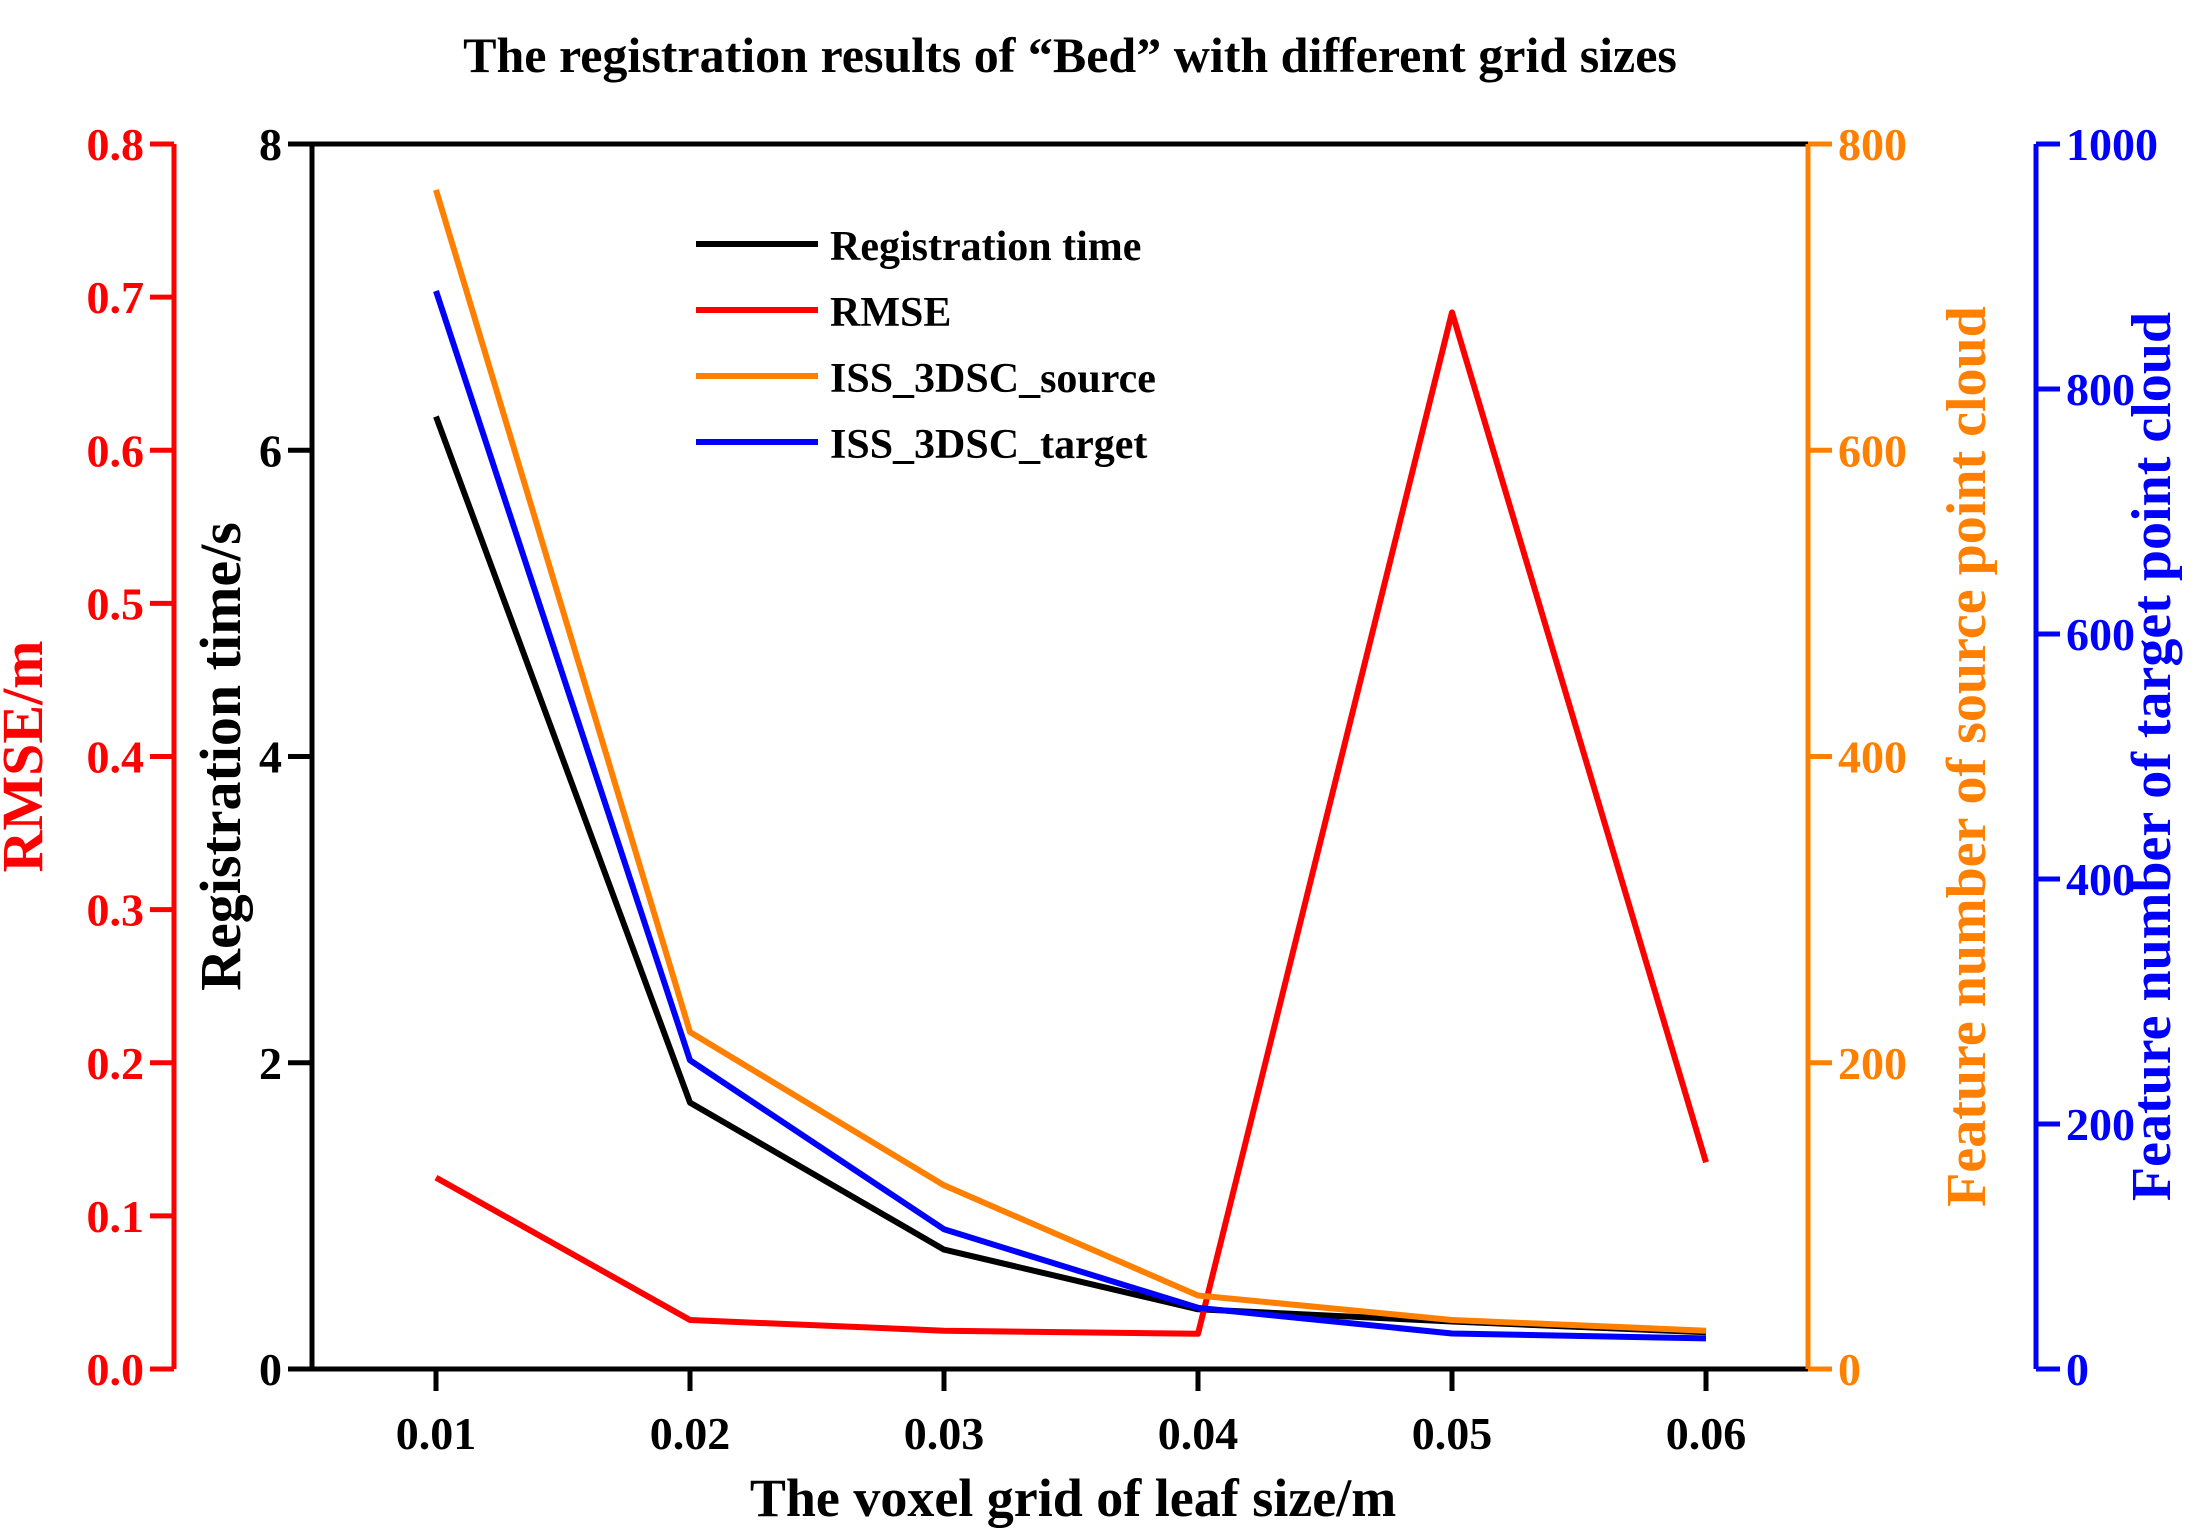 This screenshot has height=1538, width=2205. I want to click on y-axis-label-target: Feature number of target point cloud, so click(2152, 756).